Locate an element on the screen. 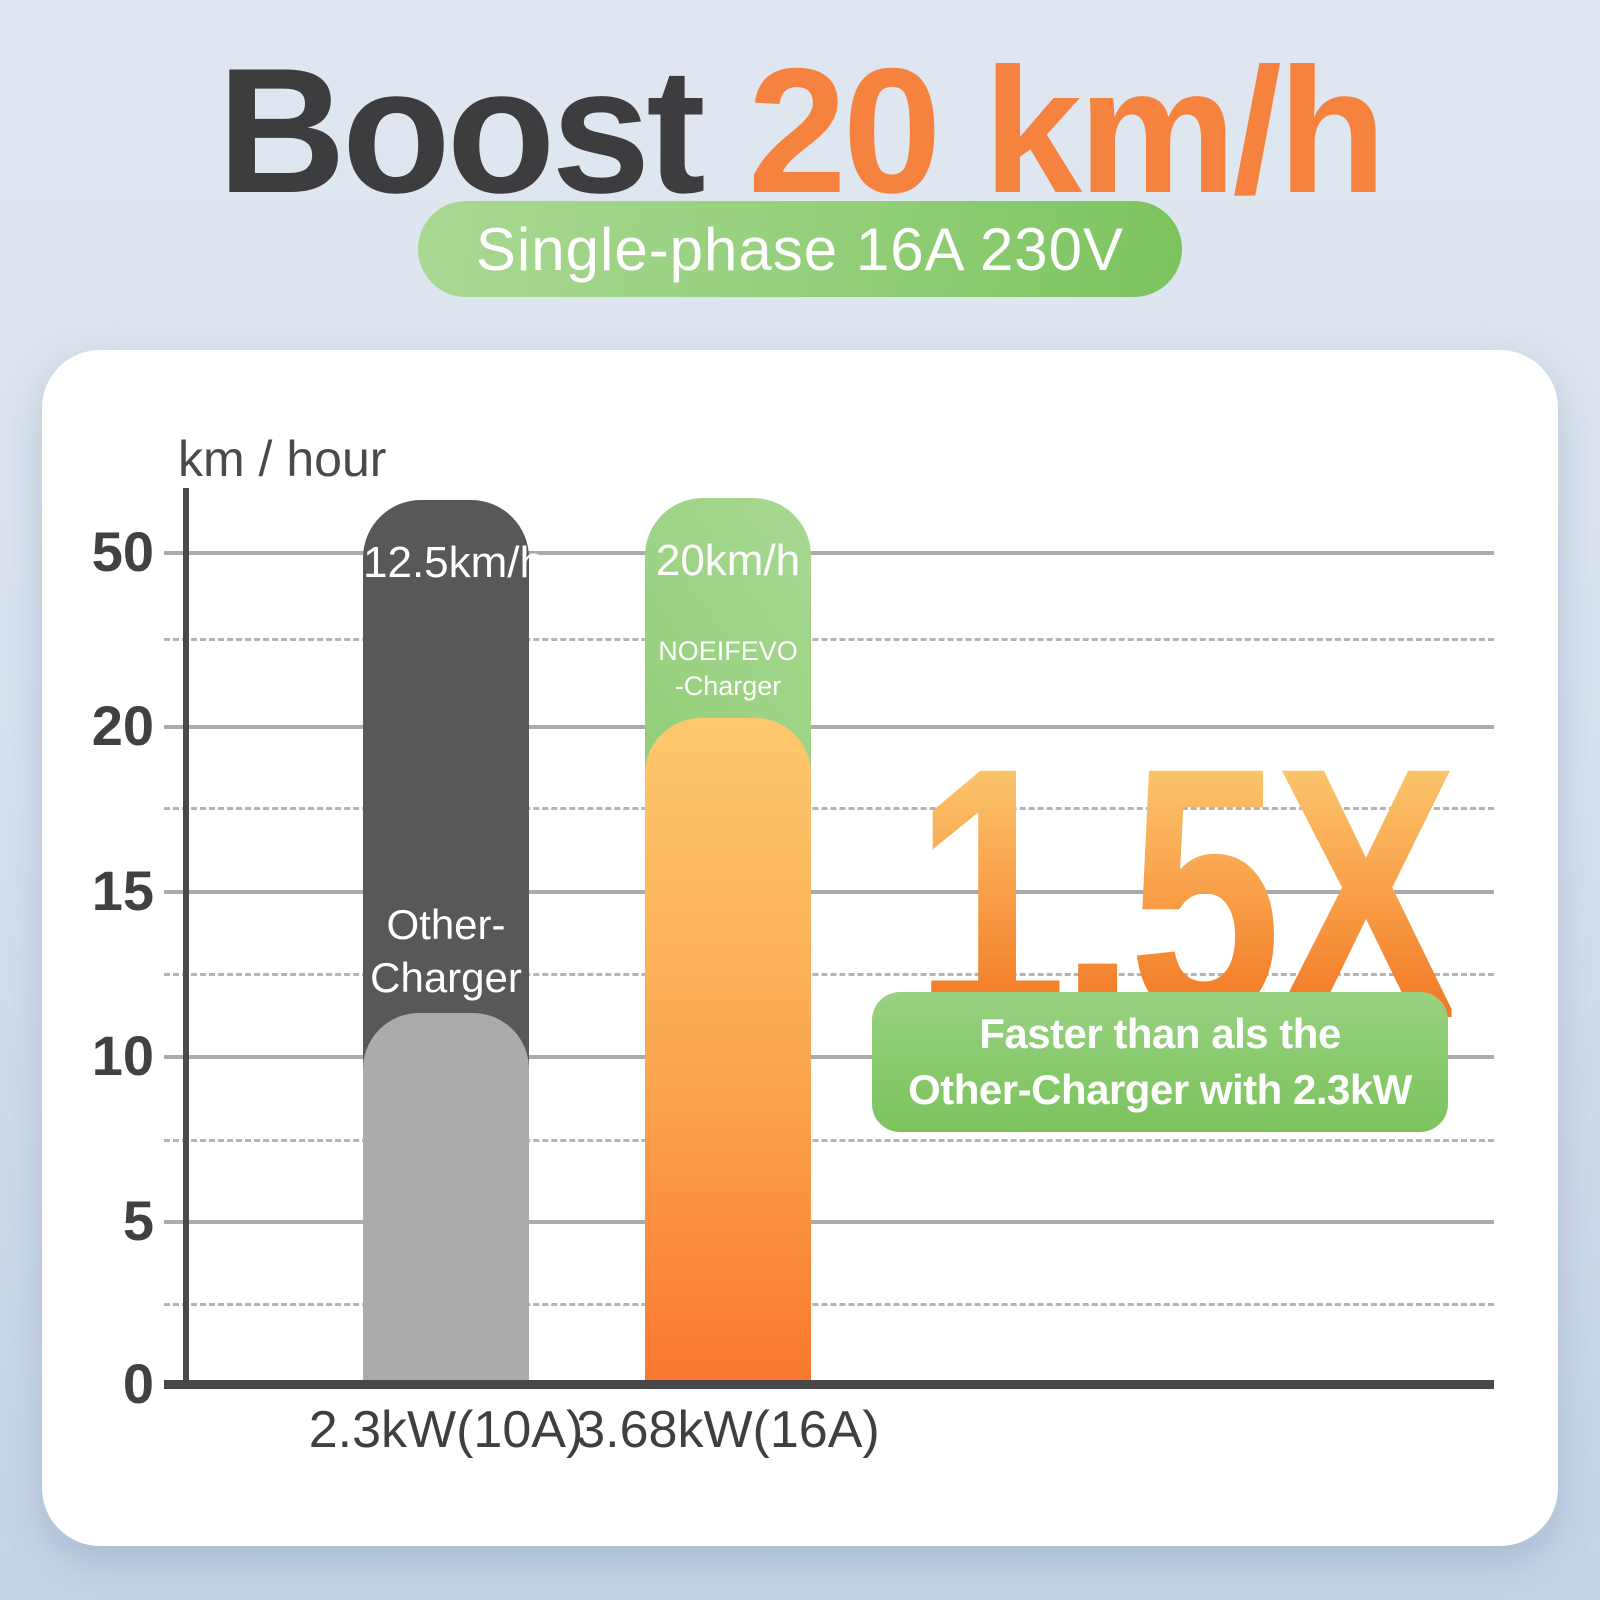 The image size is (1600, 1600). bar-other-charger-fill is located at coordinates (446, 1197).